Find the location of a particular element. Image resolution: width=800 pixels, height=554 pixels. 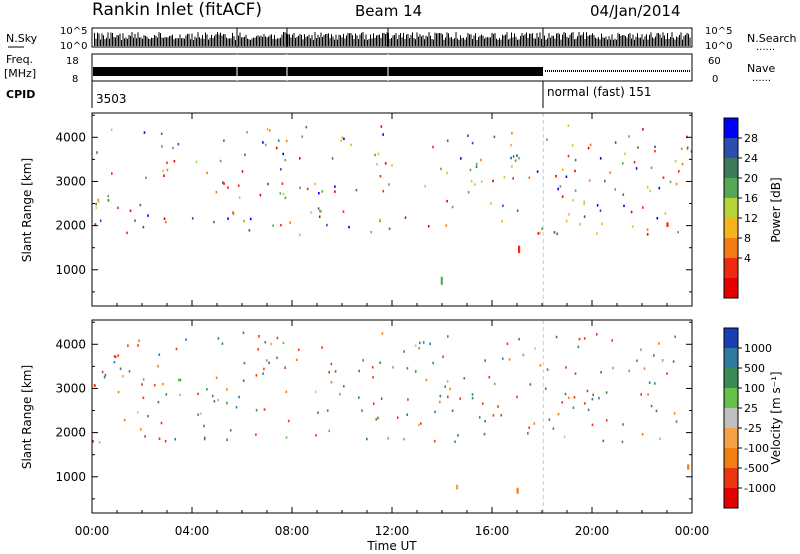

velocity-colorbar: 1000 500 100 25 -25 -100 -500 -1000 is located at coordinates (749, 418).